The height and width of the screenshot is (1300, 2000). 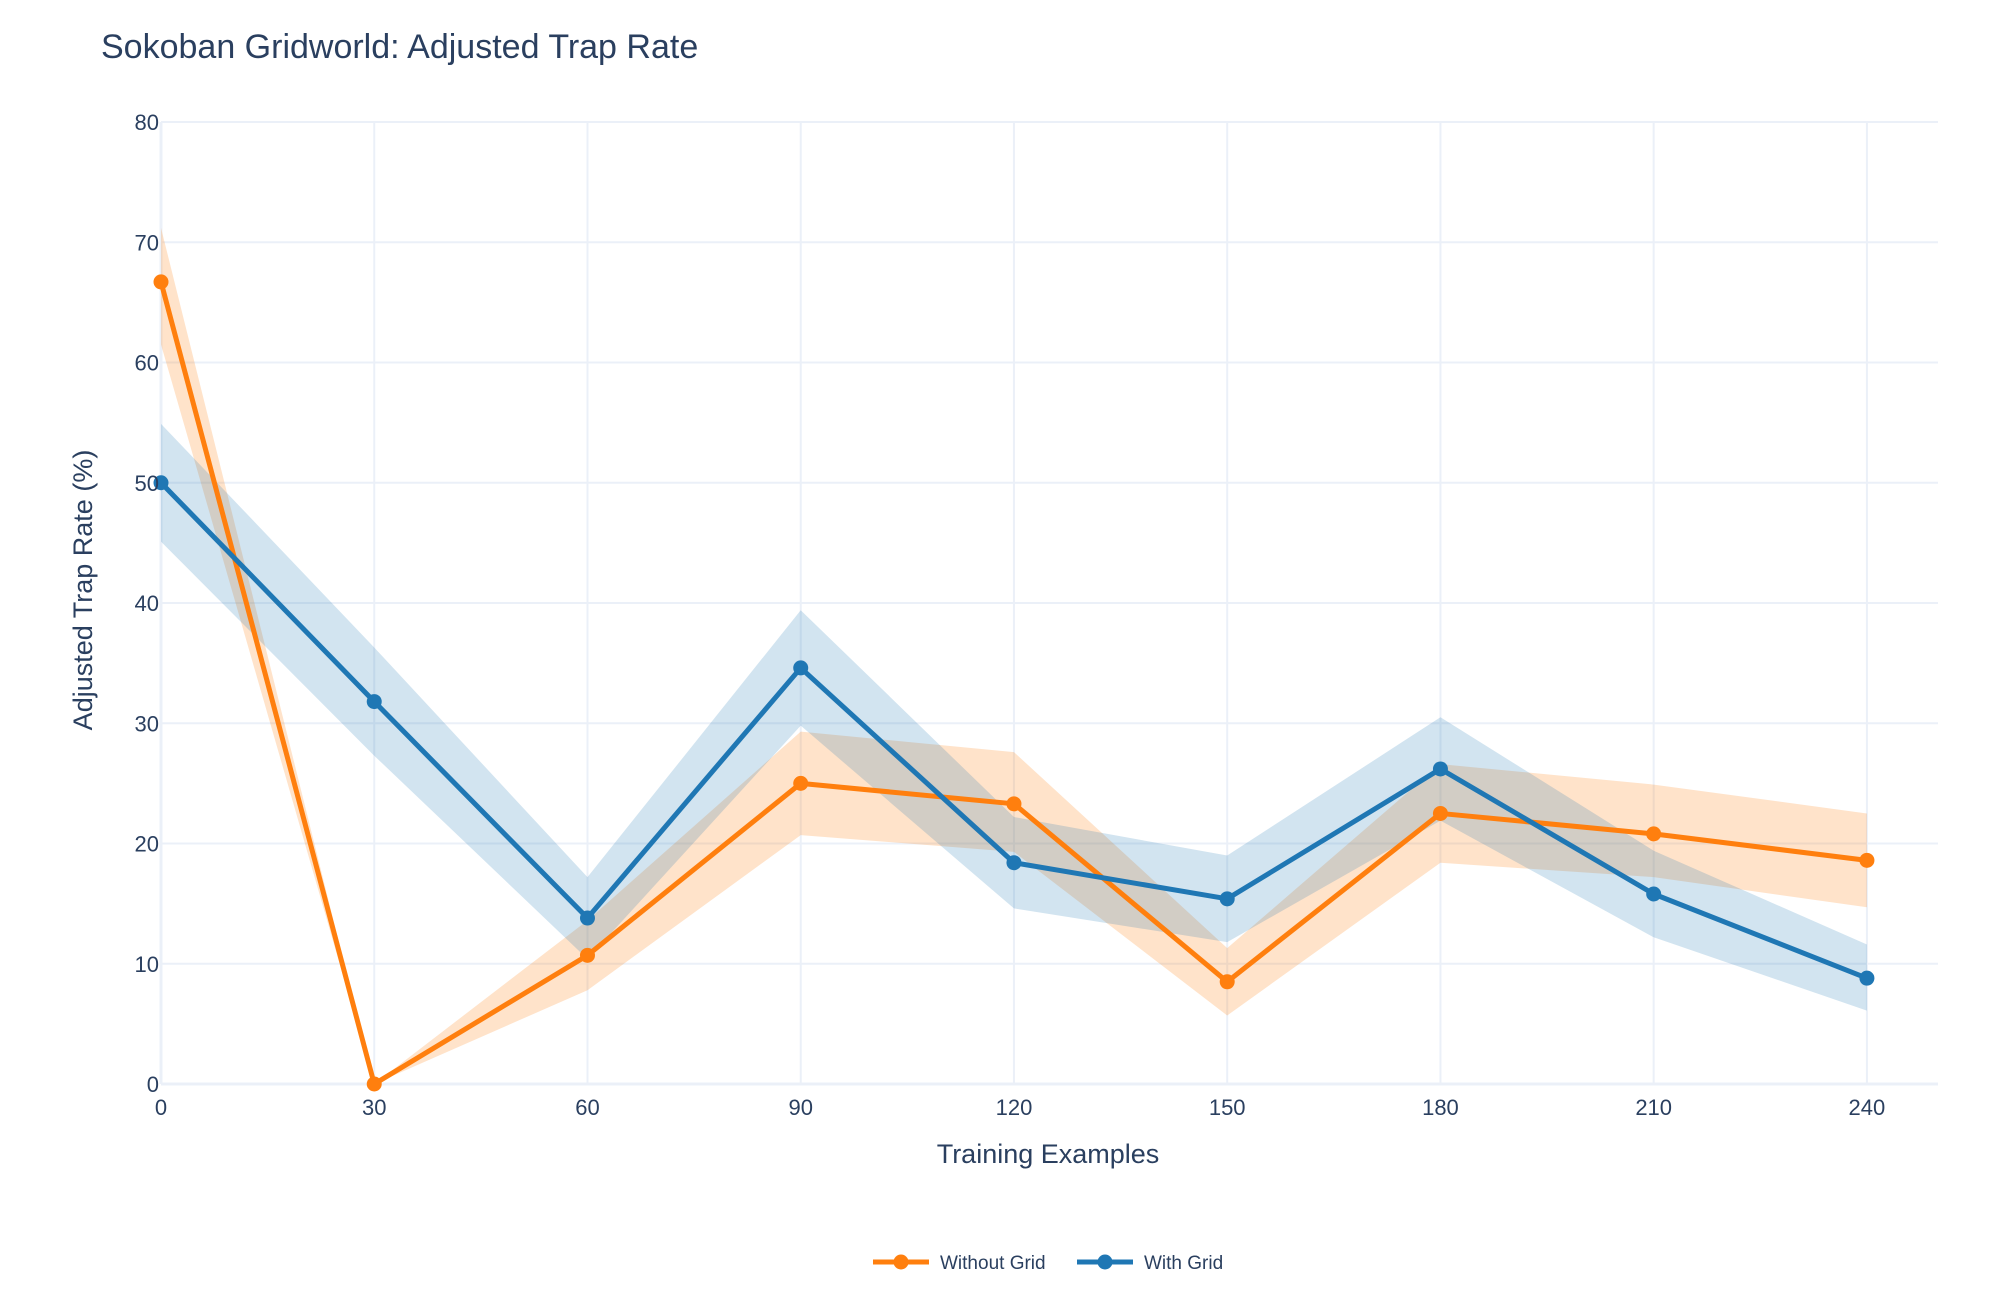 I want to click on chart-title: Sokoban Gridworld: Adjusted Trap Rate, so click(x=399, y=47).